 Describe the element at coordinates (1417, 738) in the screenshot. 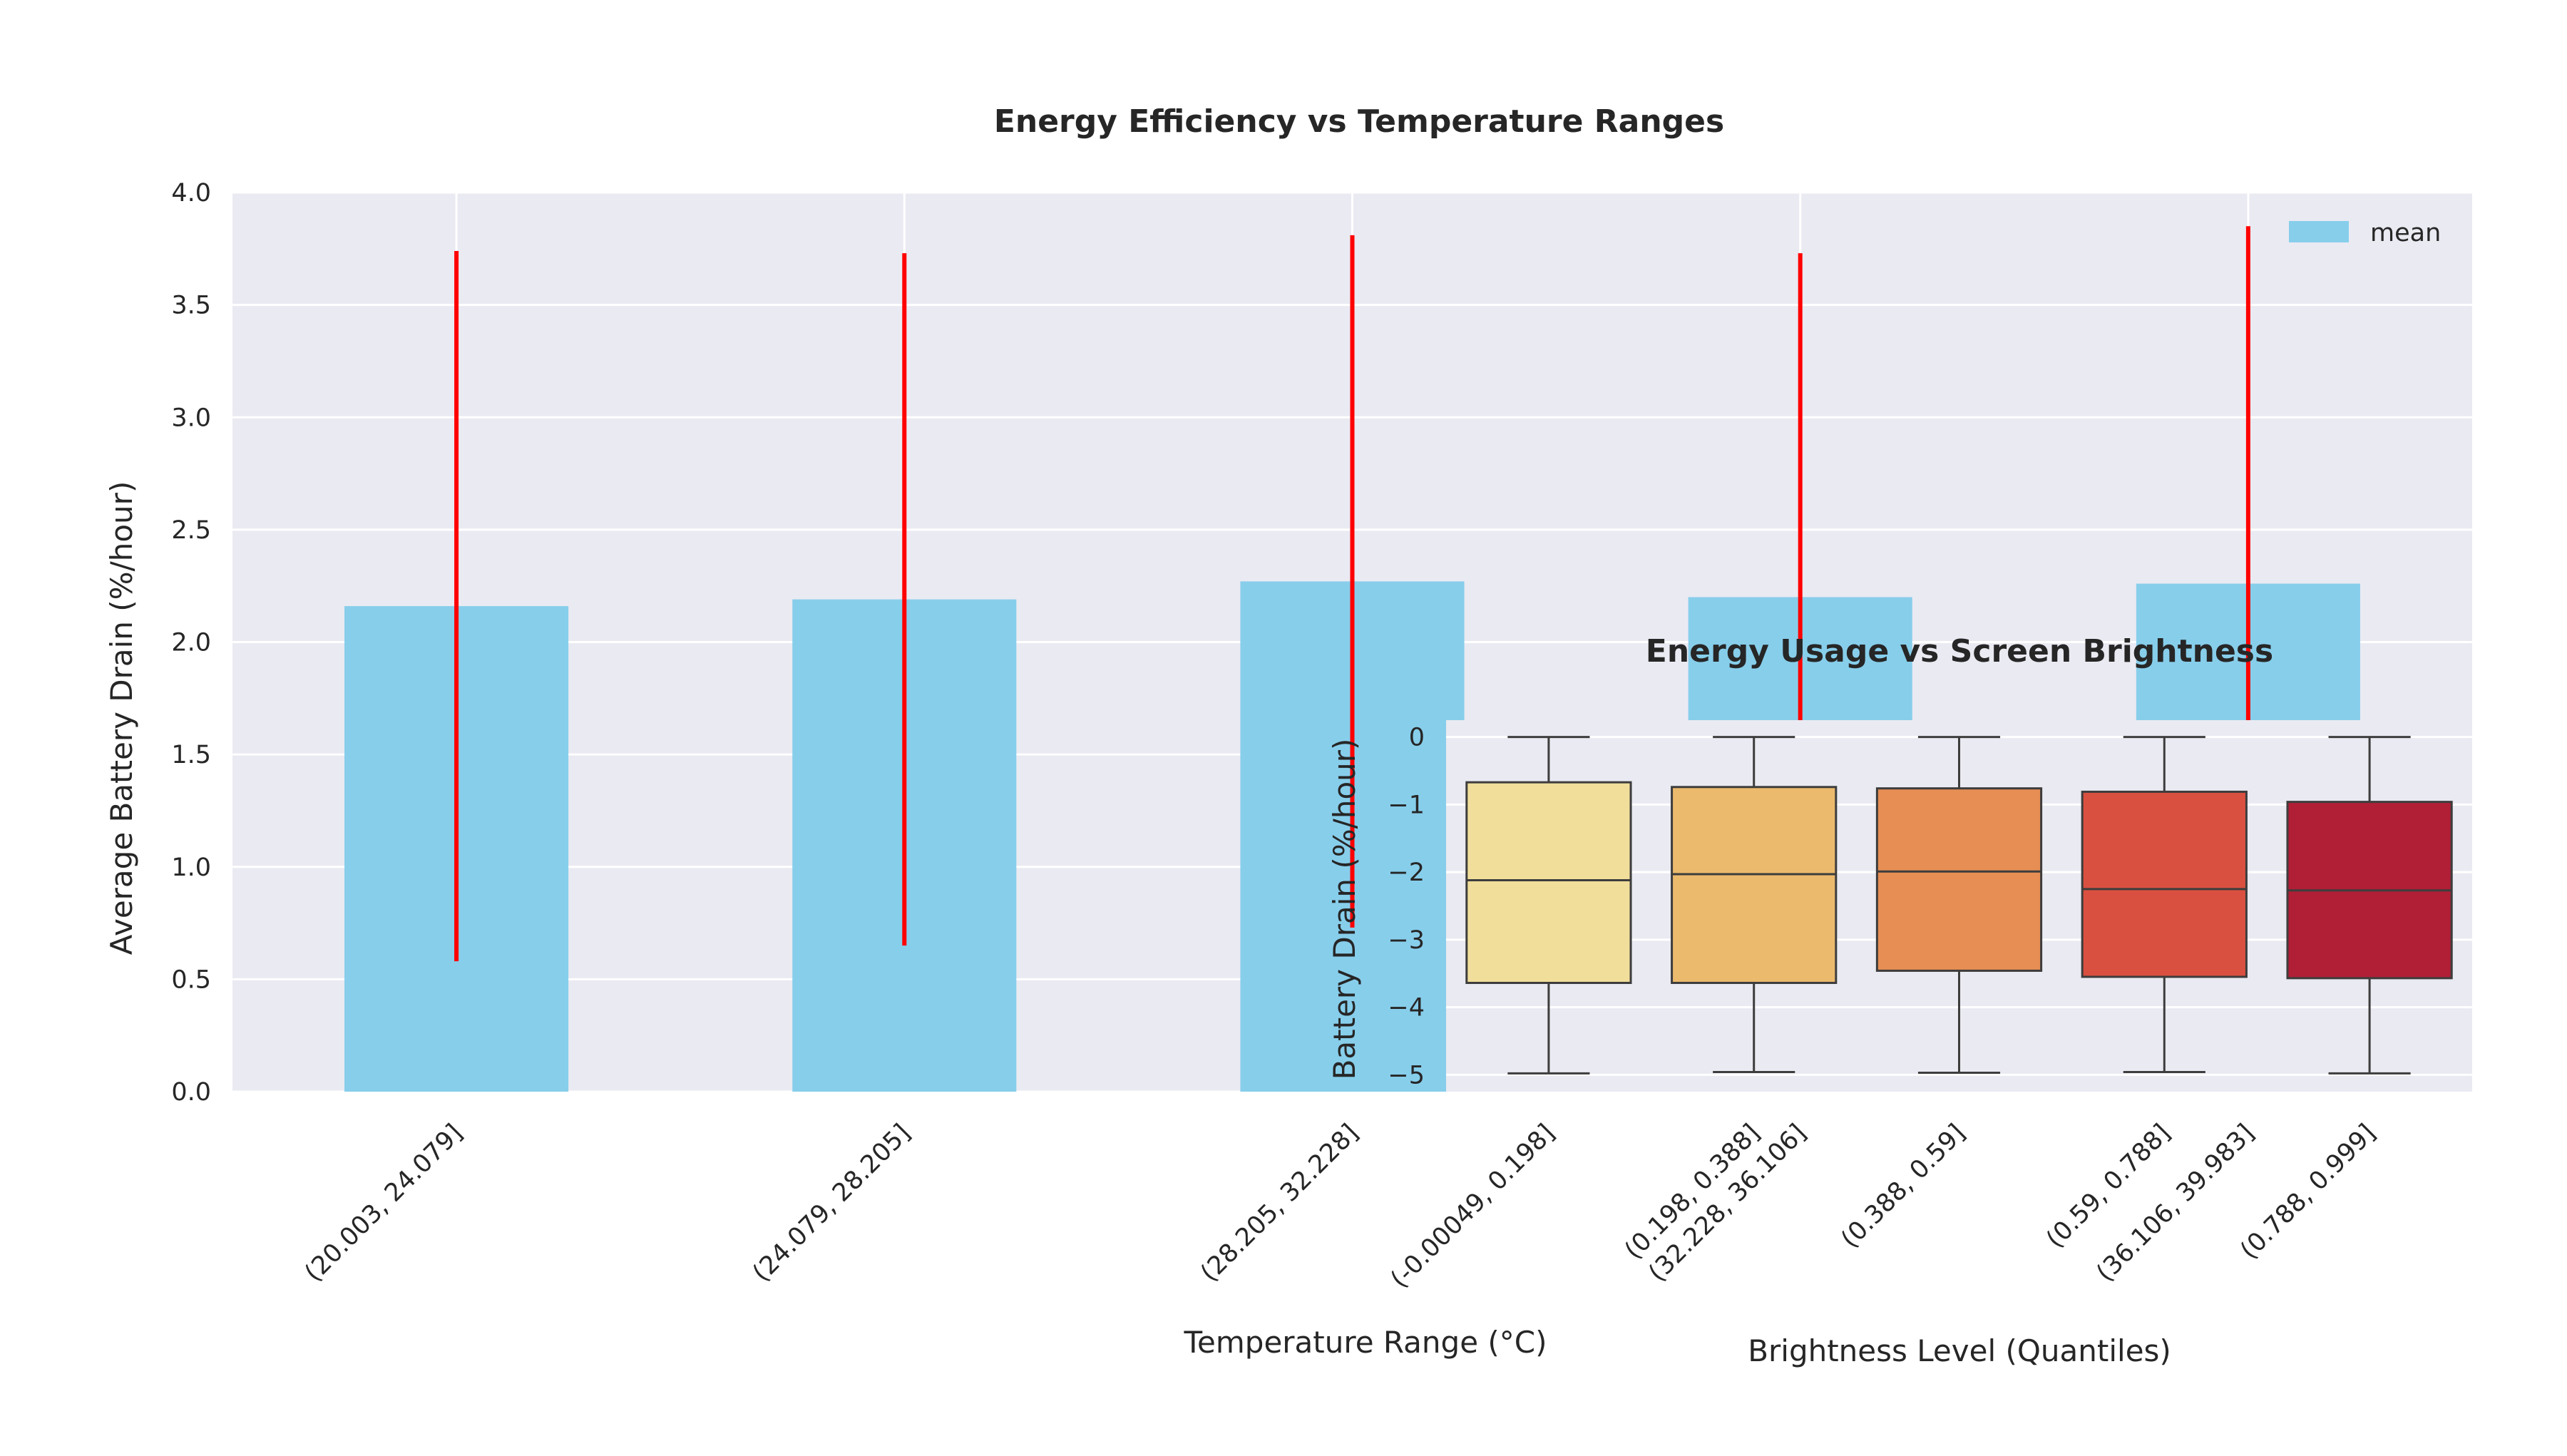

I see `inset-y-tick-label: 0` at that location.